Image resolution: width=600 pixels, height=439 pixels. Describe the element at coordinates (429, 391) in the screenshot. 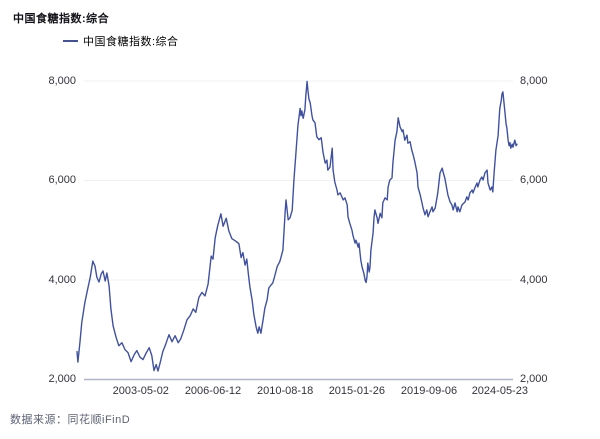

I see `x-tick-label: 2019-09-06` at that location.